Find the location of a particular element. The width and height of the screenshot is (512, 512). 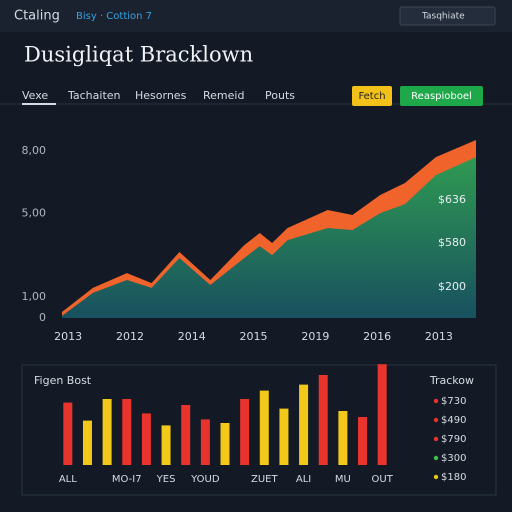

x-tick-label: 2014 is located at coordinates (192, 336).